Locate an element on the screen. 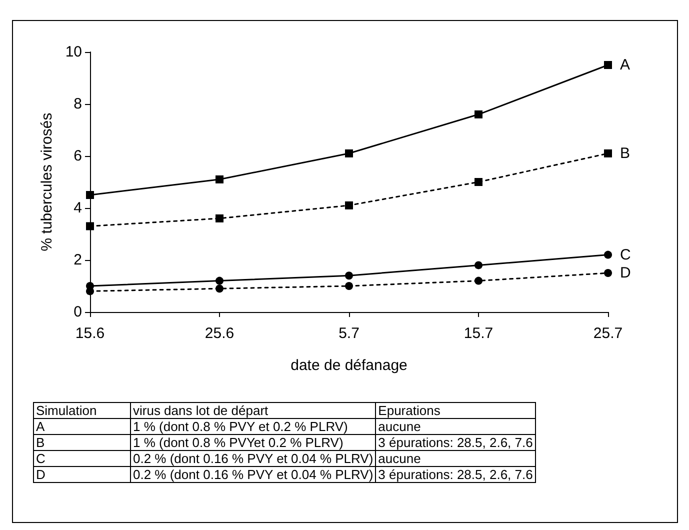  series-label: D is located at coordinates (625, 273).